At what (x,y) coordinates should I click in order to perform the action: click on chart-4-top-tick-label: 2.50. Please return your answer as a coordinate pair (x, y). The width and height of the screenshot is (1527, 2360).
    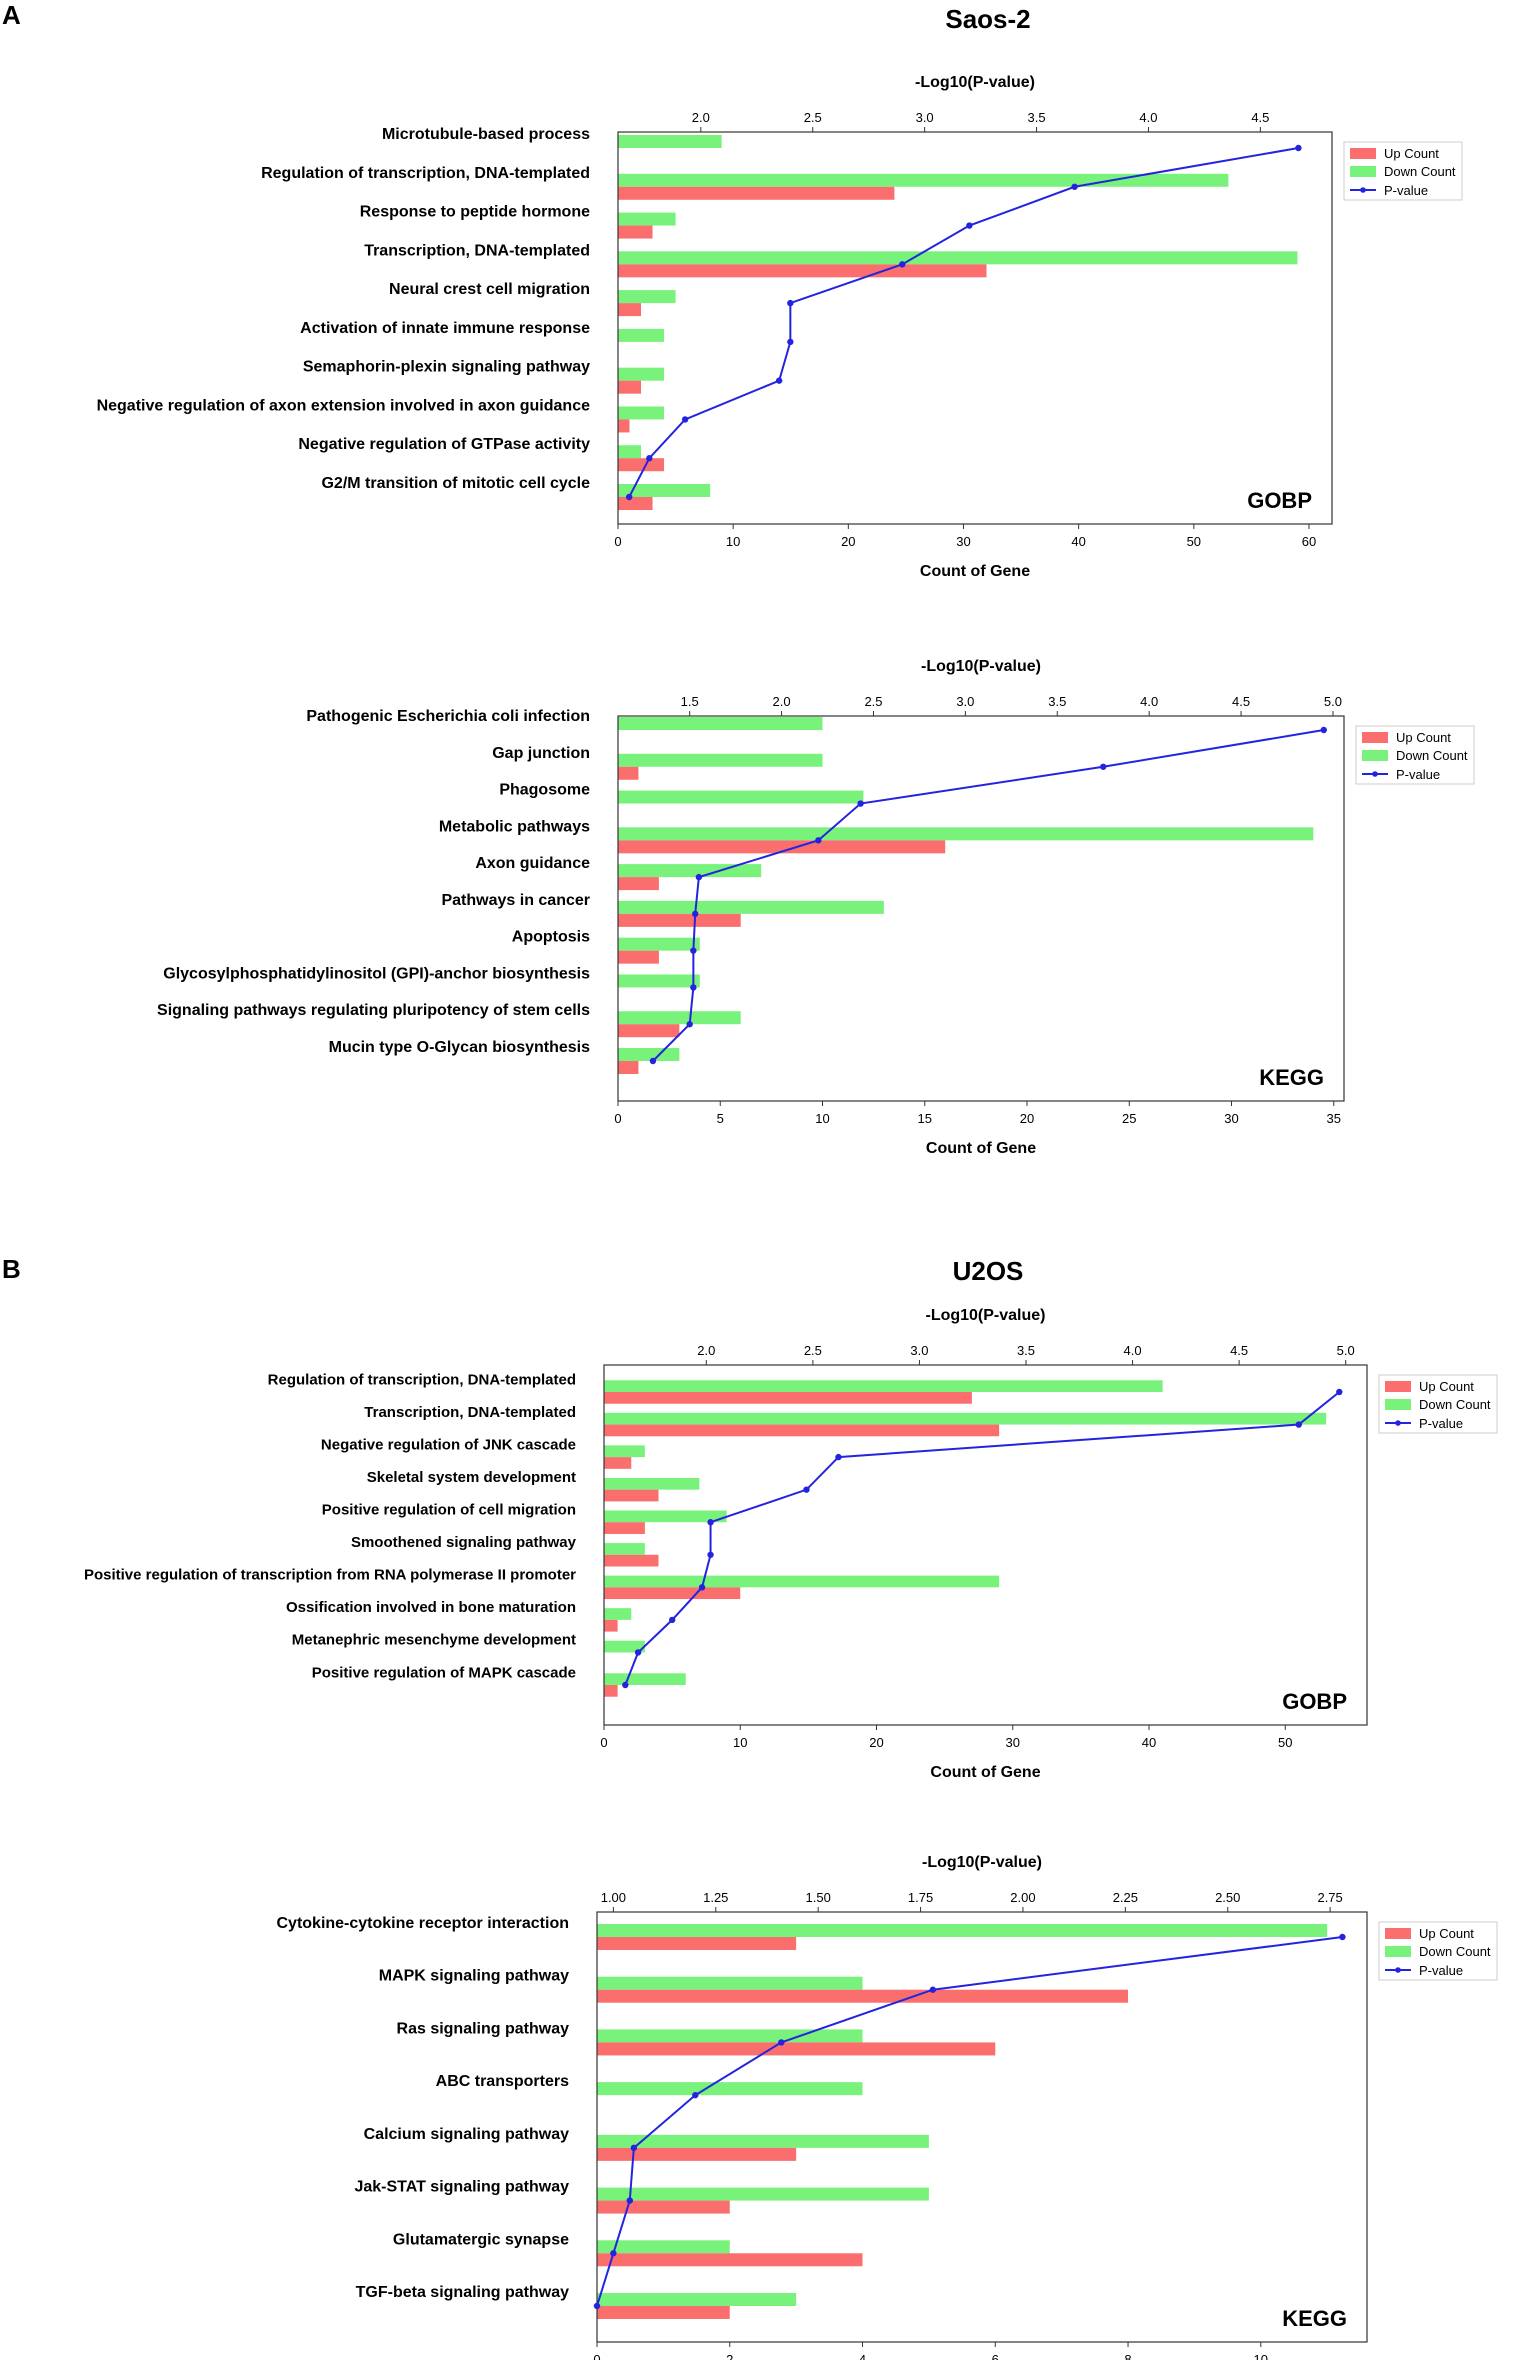
    Looking at the image, I should click on (1227, 1897).